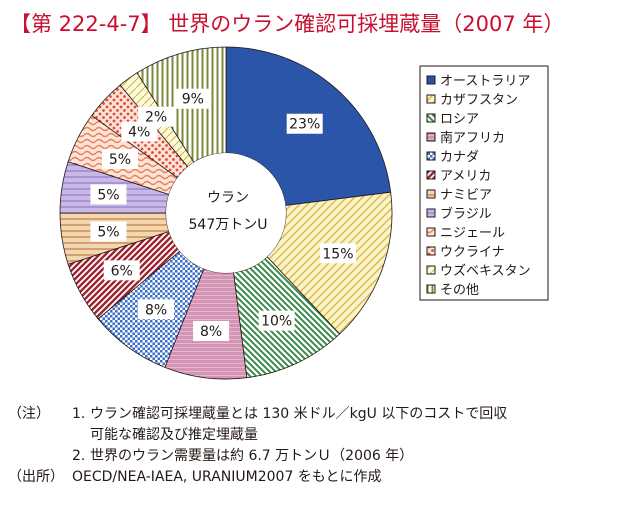  I want to click on percent-label: 4%, so click(139, 133).